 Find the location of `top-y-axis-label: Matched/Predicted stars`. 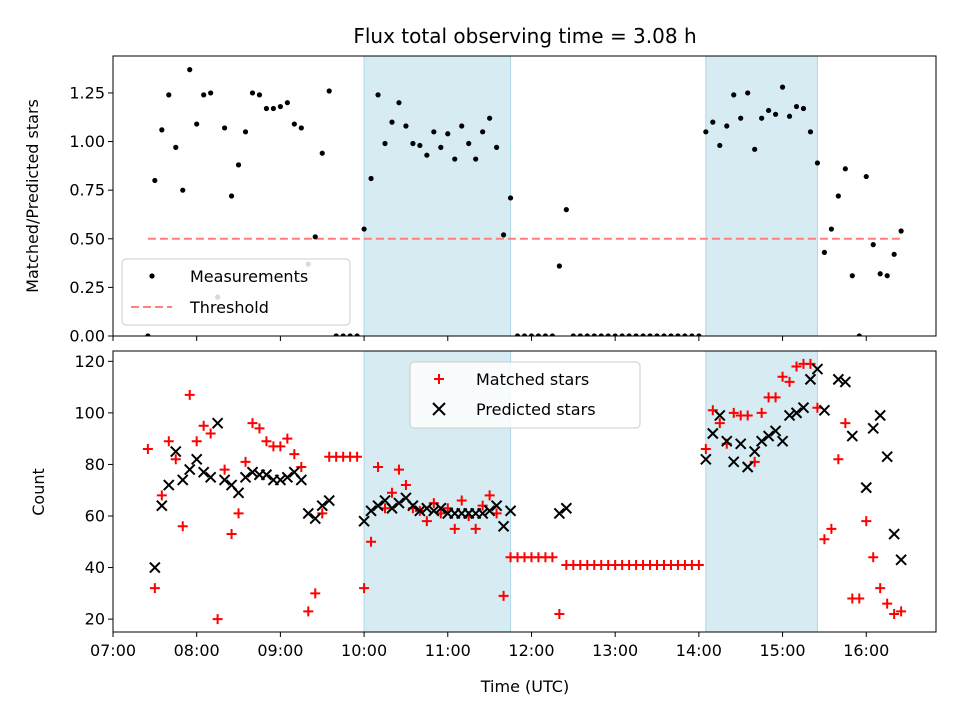

top-y-axis-label: Matched/Predicted stars is located at coordinates (32, 196).